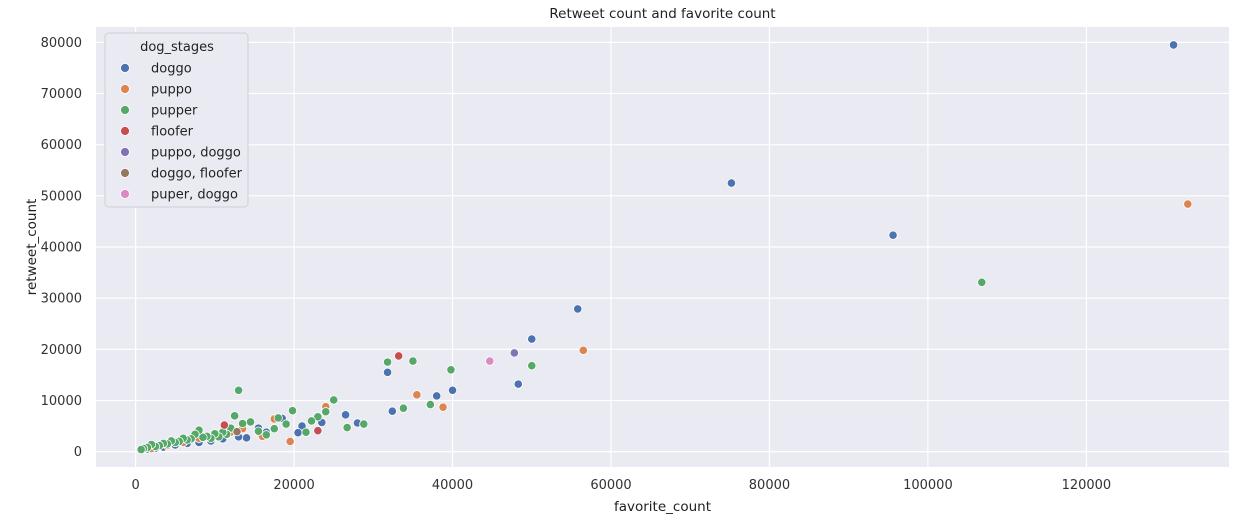 This screenshot has width=1251, height=520. Describe the element at coordinates (196, 153) in the screenshot. I see `legend-label-puppo-doggo: puppo, doggo` at that location.